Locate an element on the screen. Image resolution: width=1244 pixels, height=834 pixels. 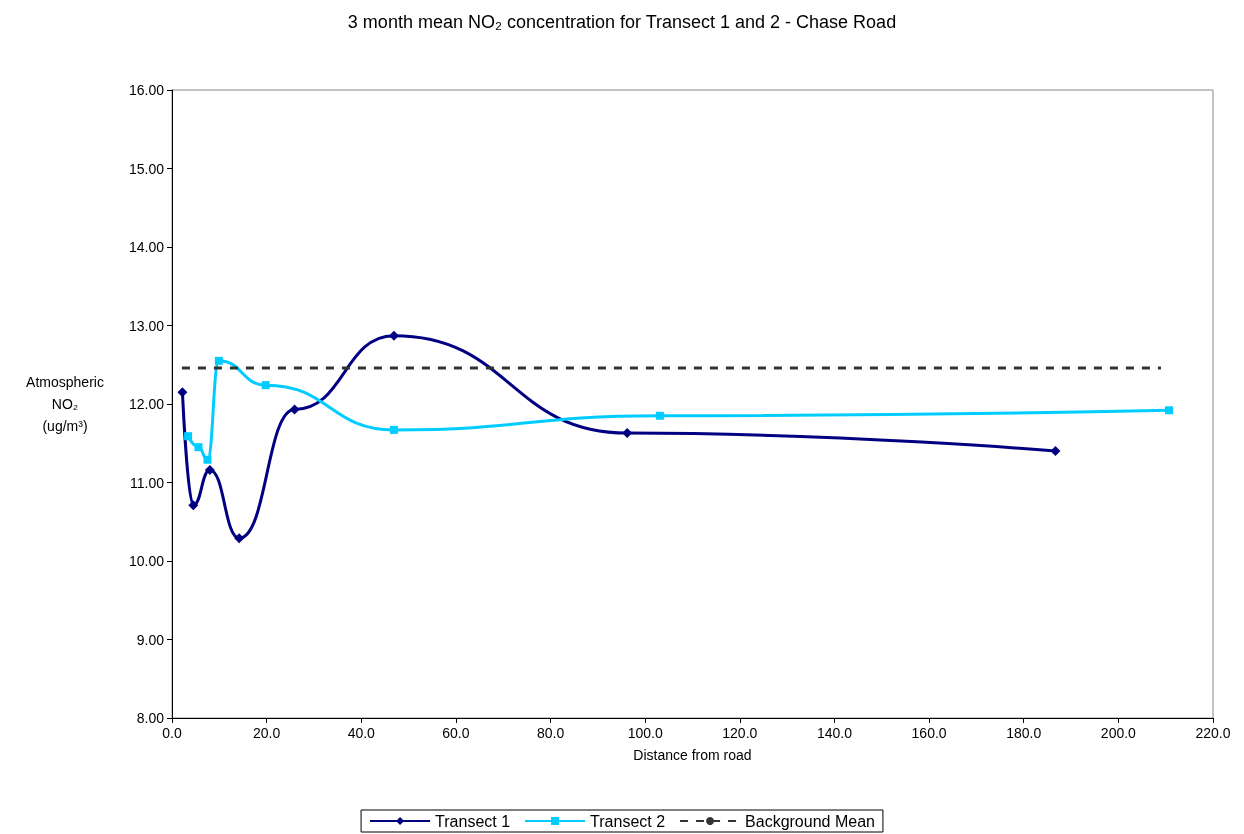
x-tick-label: 80.0 is located at coordinates (550, 733).